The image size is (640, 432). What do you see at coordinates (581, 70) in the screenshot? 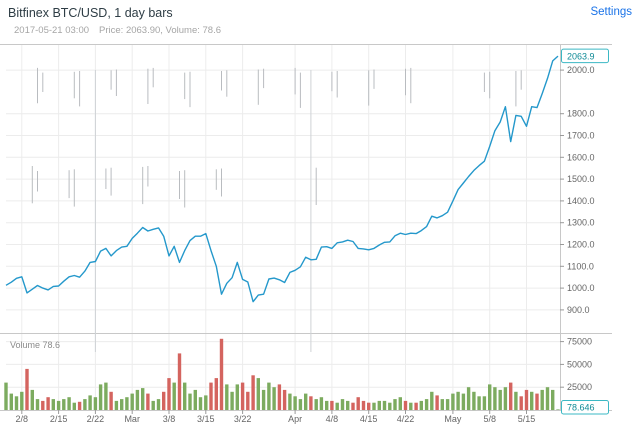
I see `price-axis-label: 2000.0` at bounding box center [581, 70].